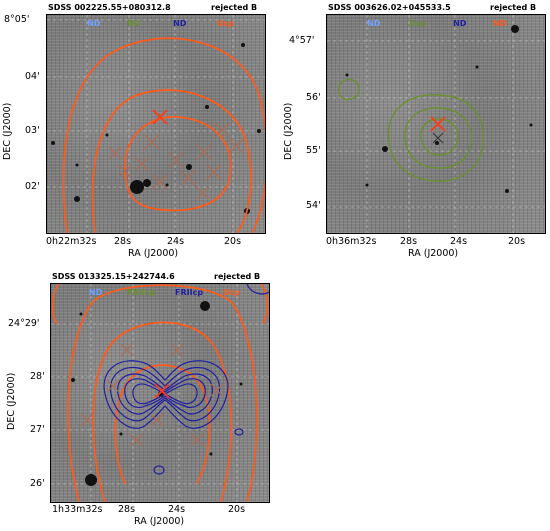 This screenshot has height=531, width=550. Describe the element at coordinates (233, 241) in the screenshot. I see `panel-1-xtick-4: 20s` at that location.